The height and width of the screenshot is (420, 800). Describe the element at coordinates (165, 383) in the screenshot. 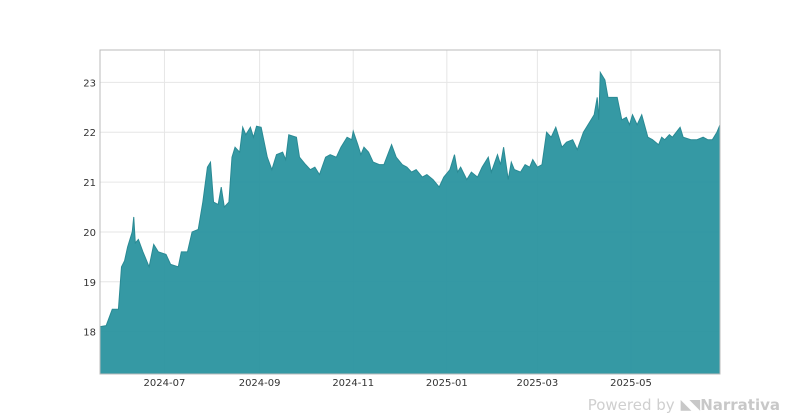

I see `x-tick-label: 2024-07` at that location.